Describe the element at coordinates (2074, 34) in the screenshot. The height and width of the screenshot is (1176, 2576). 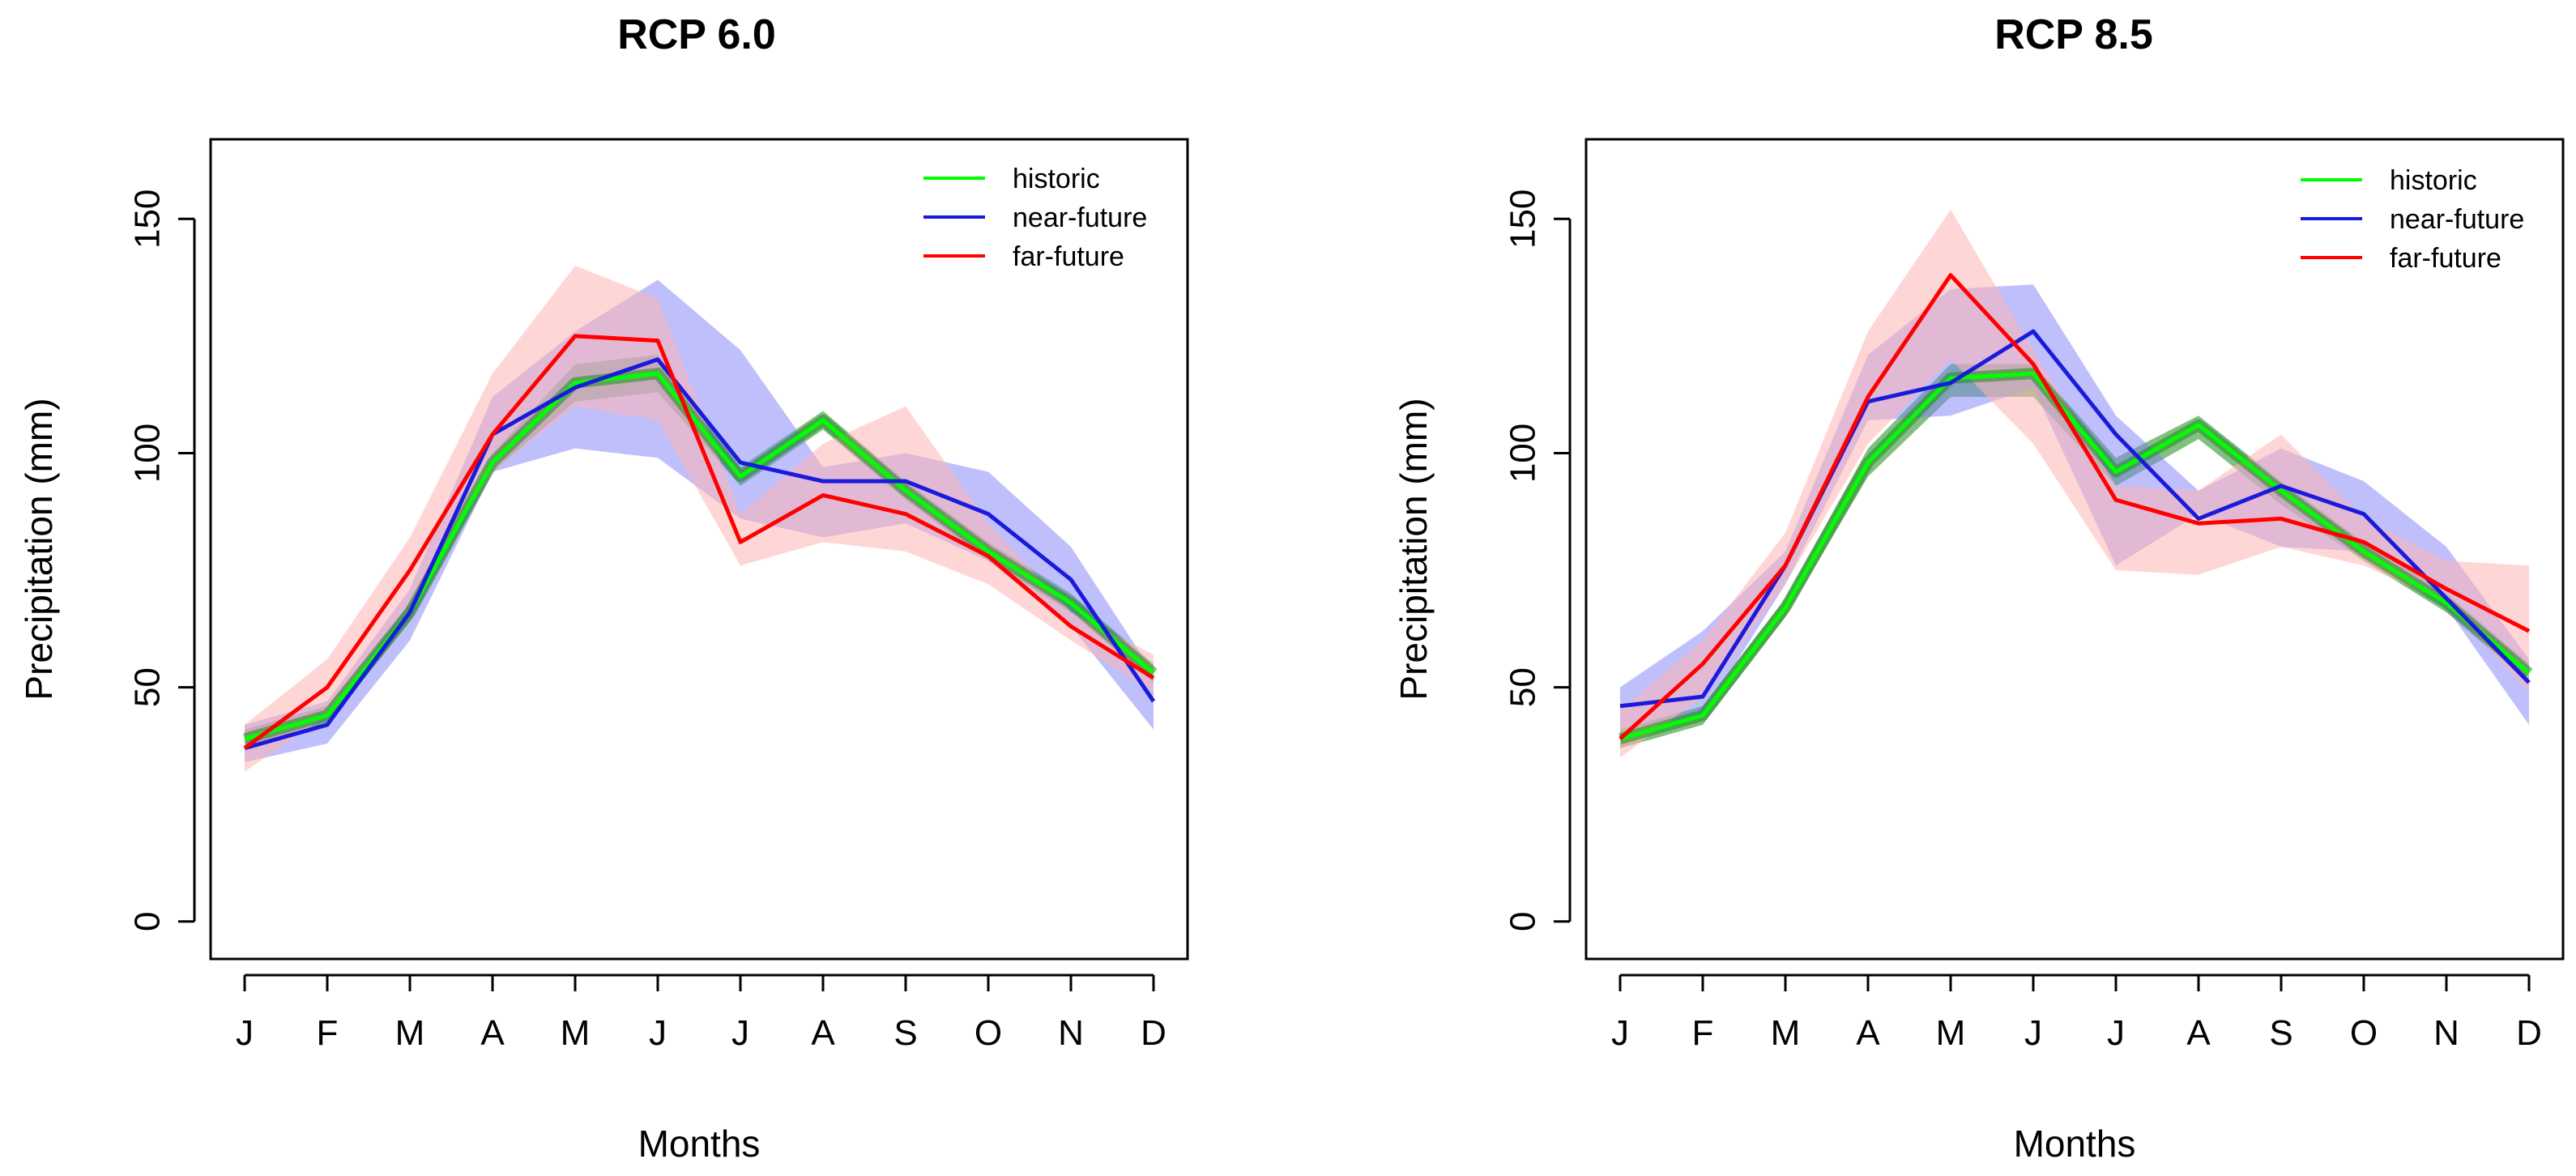
I see `chart-title: RCP 8.5` at that location.